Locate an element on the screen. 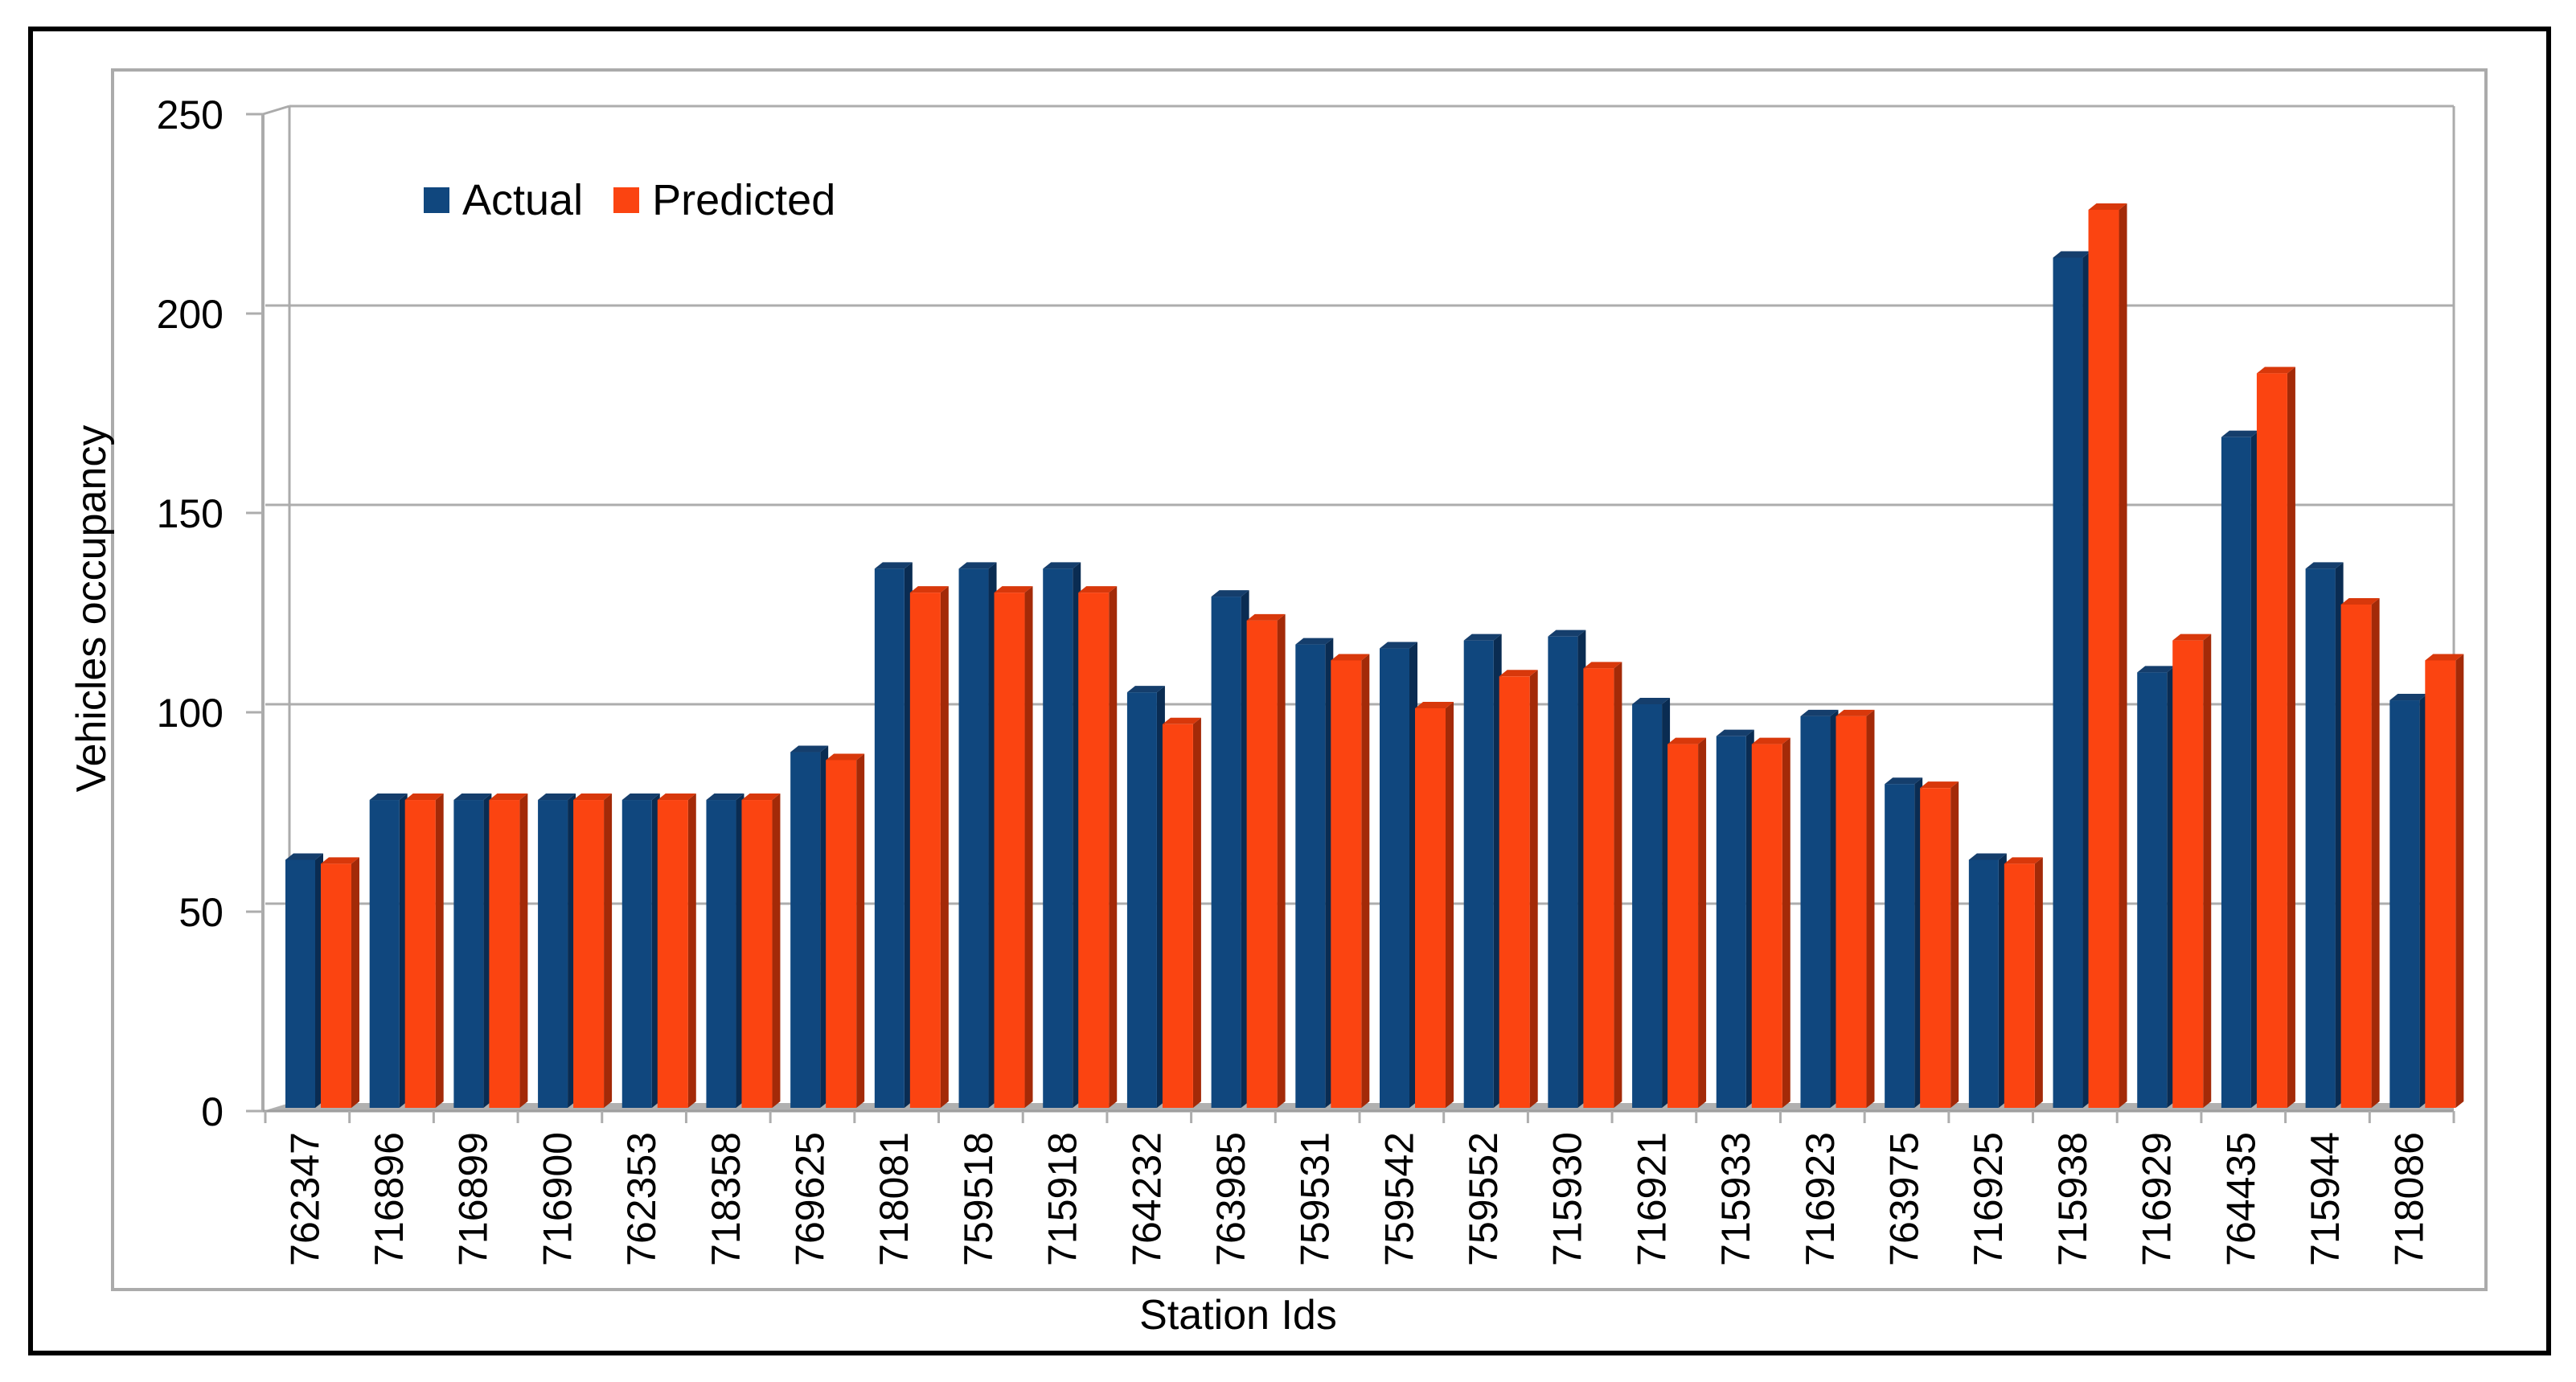  y-tick-label-200: 200 is located at coordinates (190, 314).